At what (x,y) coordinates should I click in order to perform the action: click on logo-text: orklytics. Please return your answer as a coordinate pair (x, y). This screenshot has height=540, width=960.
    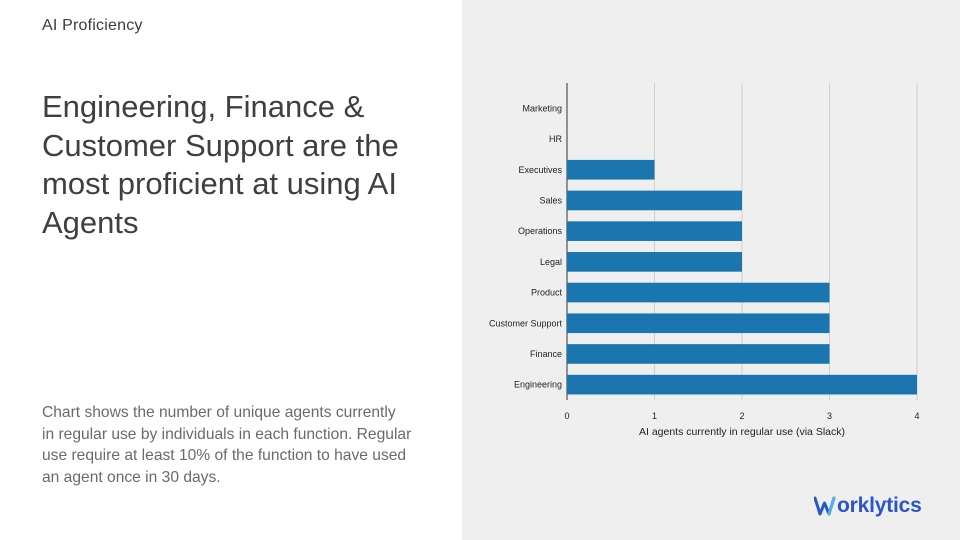
    Looking at the image, I should click on (879, 505).